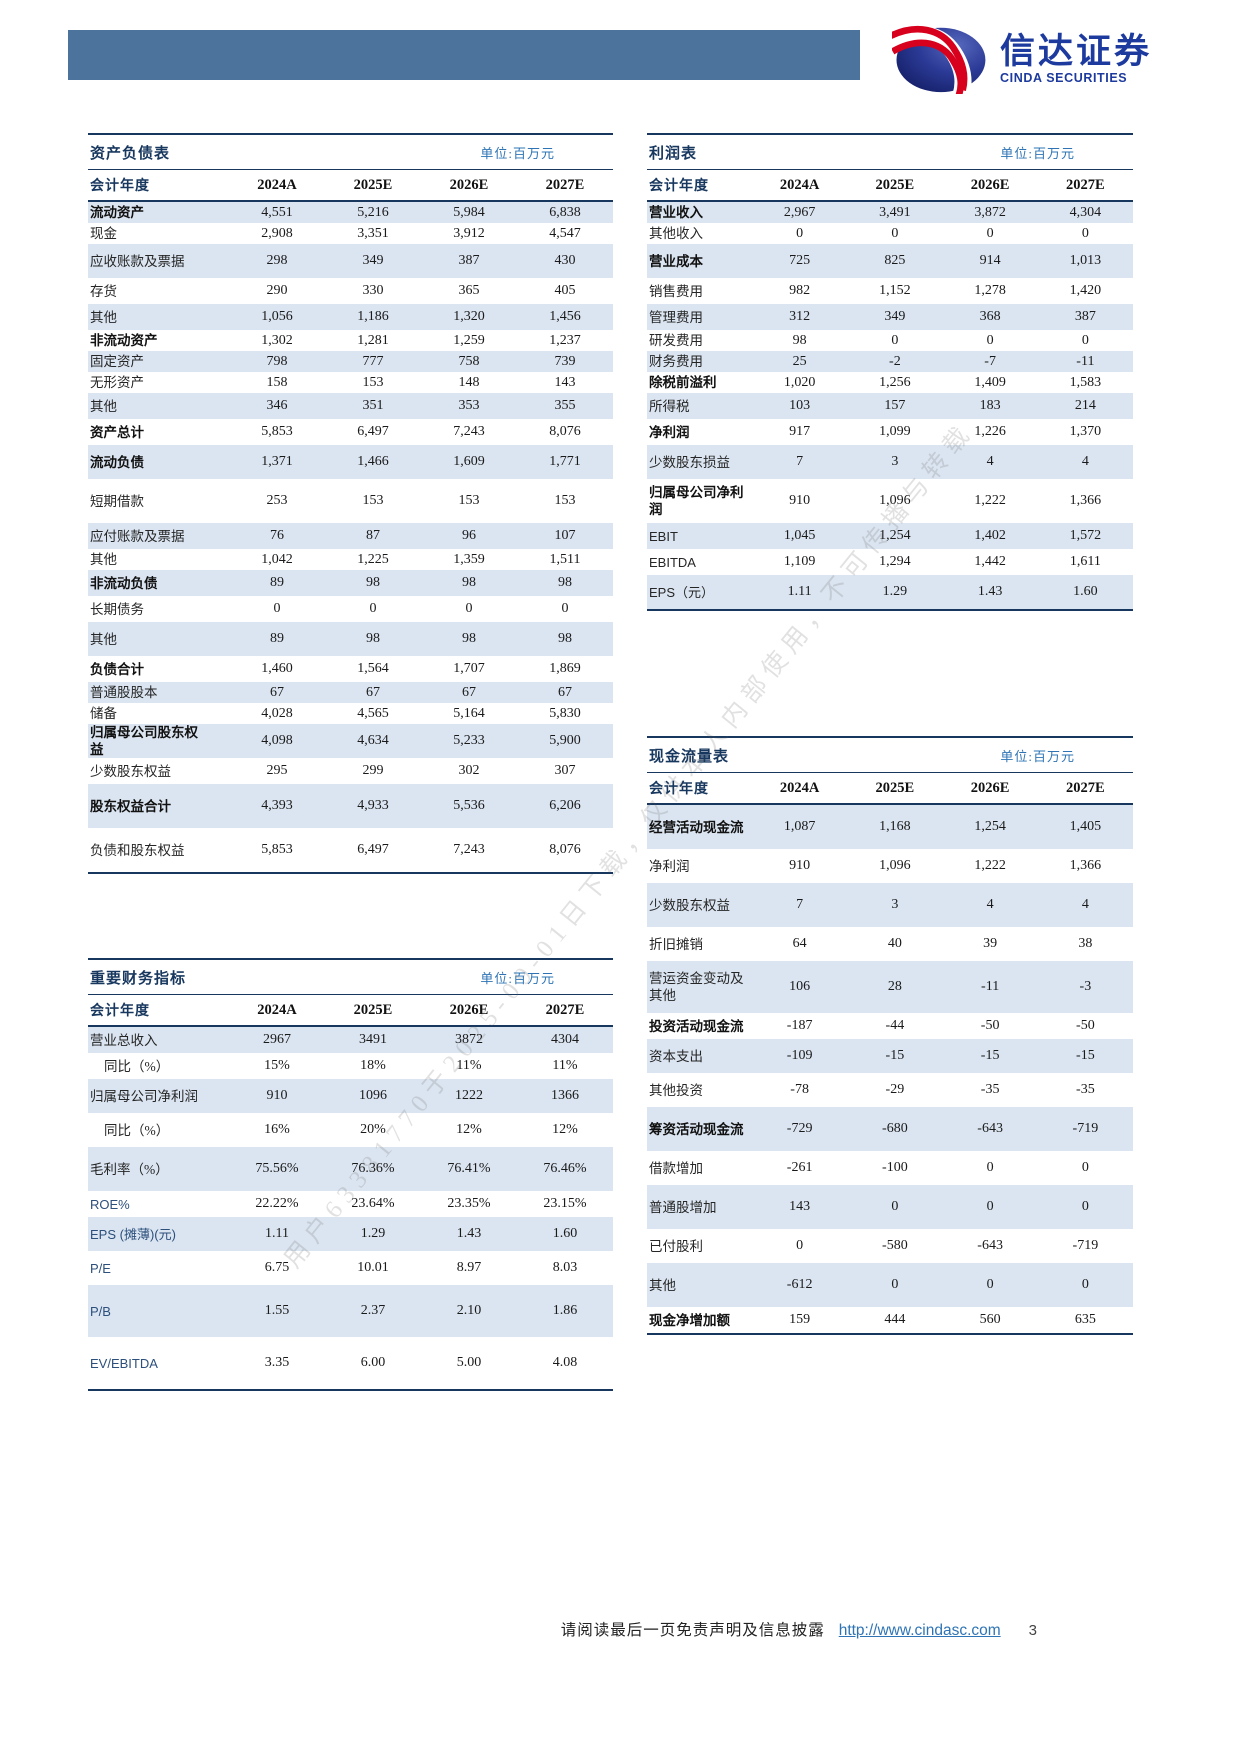 The image size is (1240, 1754). Describe the element at coordinates (676, 1168) in the screenshot. I see `row-label: 借款增加` at that location.